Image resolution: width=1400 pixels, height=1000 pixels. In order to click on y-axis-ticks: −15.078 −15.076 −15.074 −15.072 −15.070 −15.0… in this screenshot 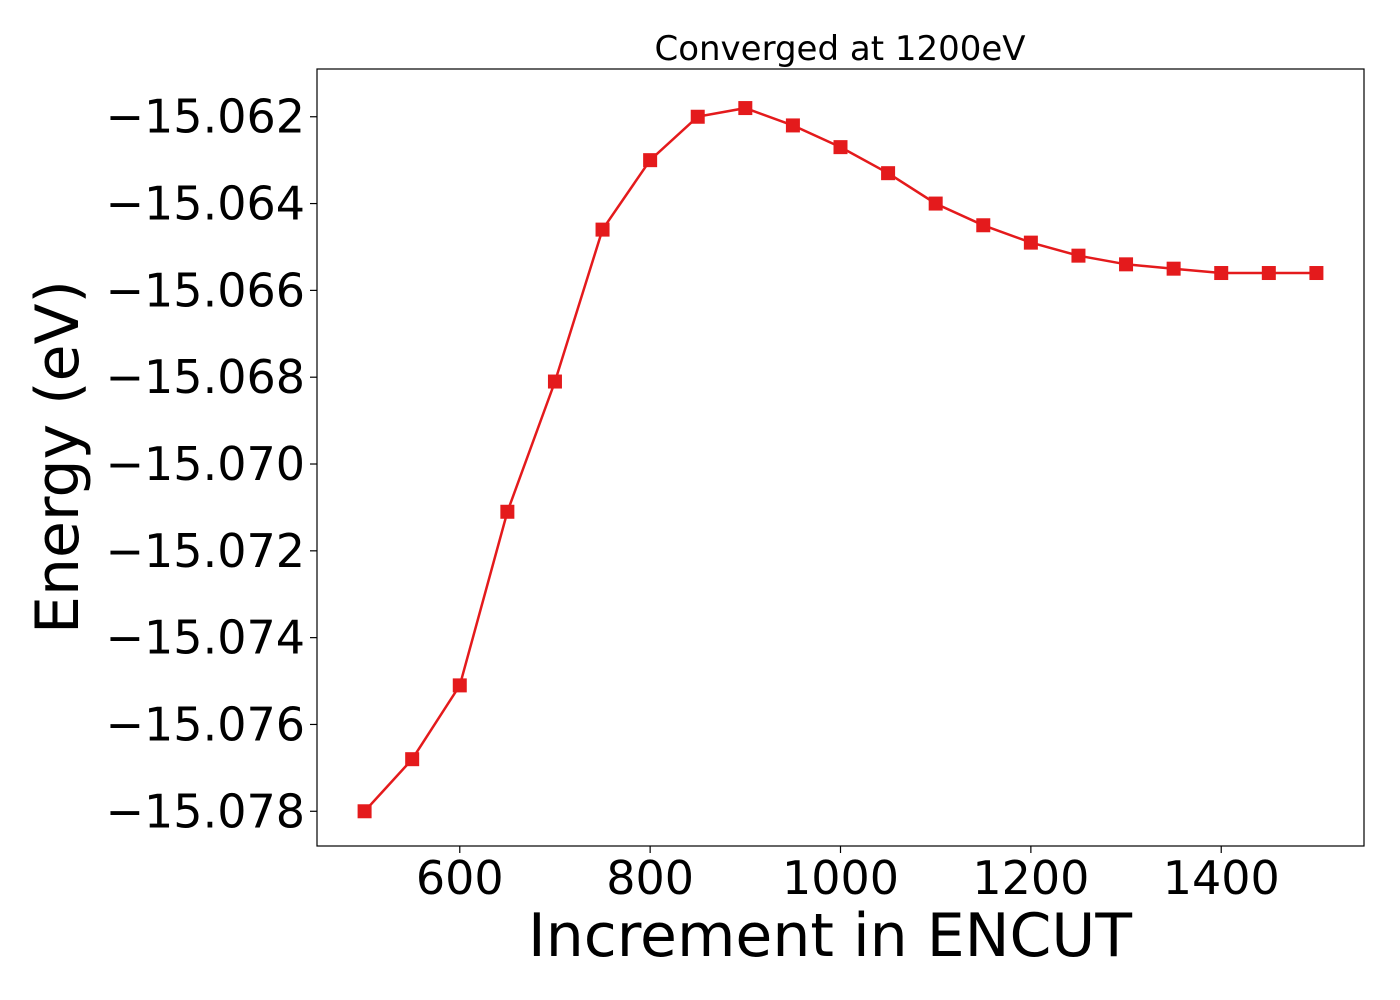, I will do `click(211, 464)`.